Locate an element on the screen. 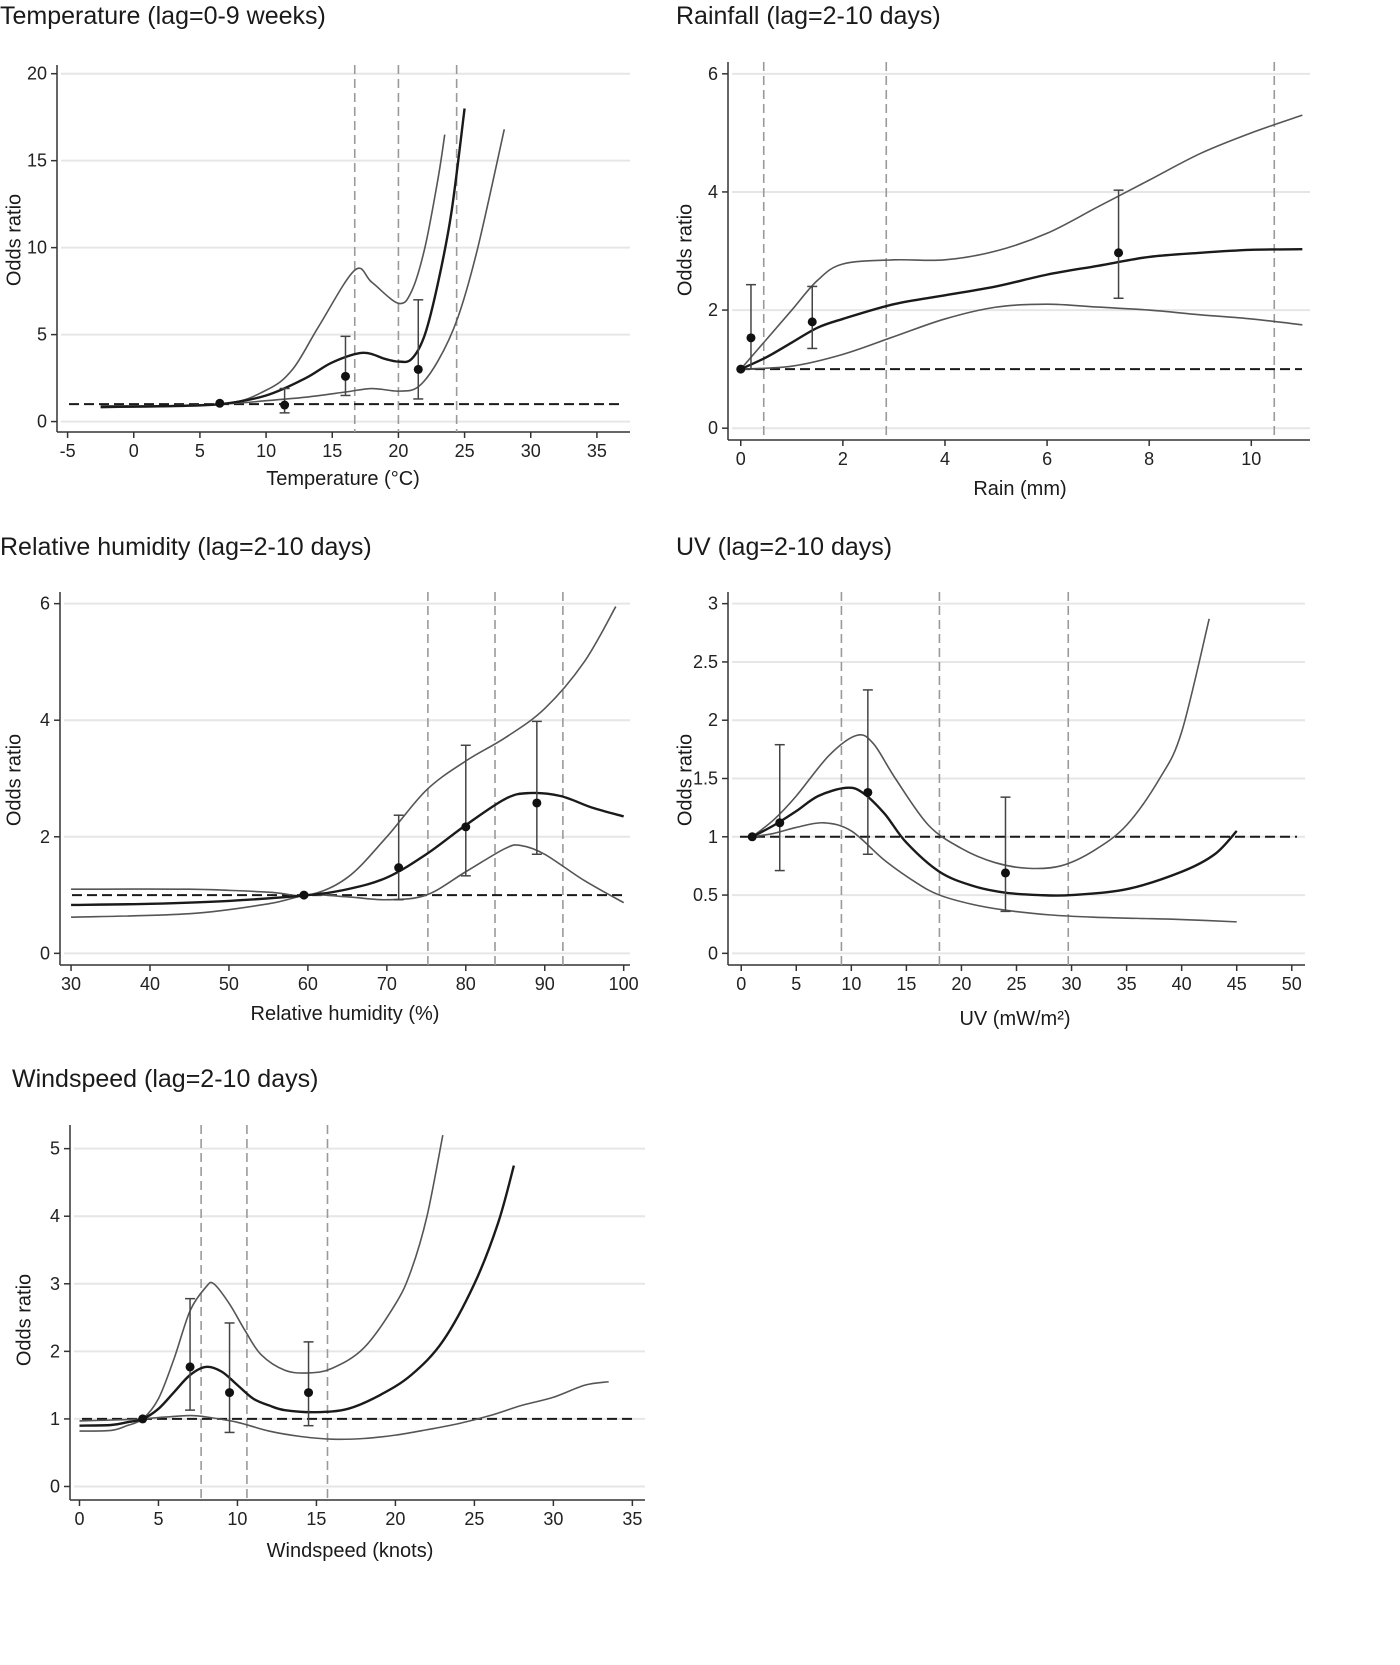 The width and height of the screenshot is (1400, 1665). uv-ytick-label: 3 is located at coordinates (713, 604).